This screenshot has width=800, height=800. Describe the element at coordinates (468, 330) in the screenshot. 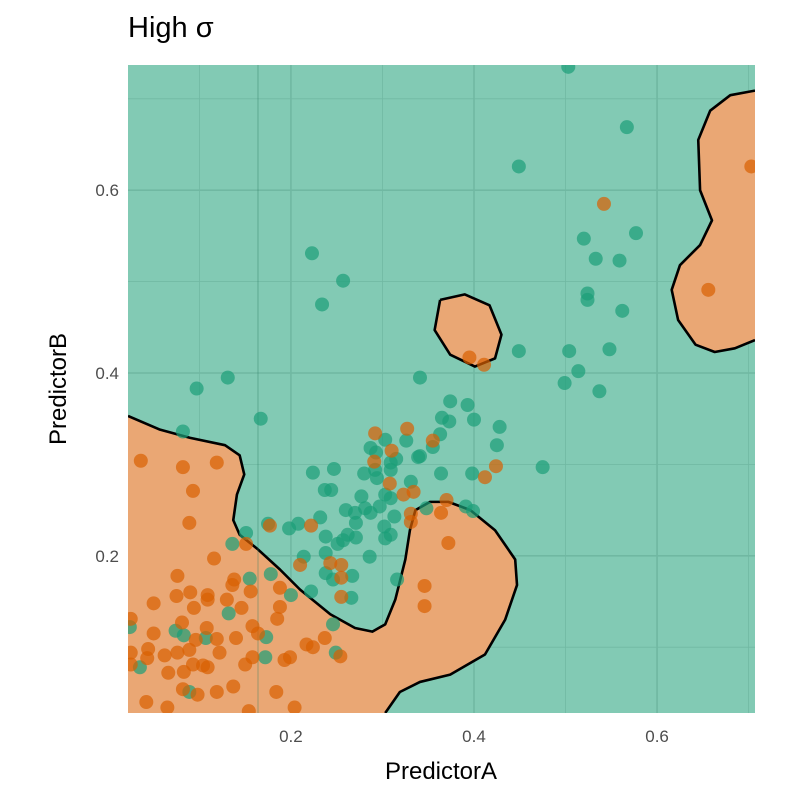

I see `orange-region` at that location.